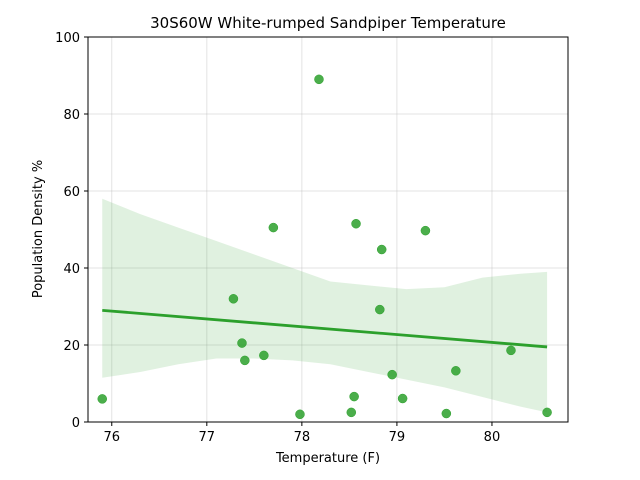  I want to click on y-tick-label: 0, so click(76, 423).